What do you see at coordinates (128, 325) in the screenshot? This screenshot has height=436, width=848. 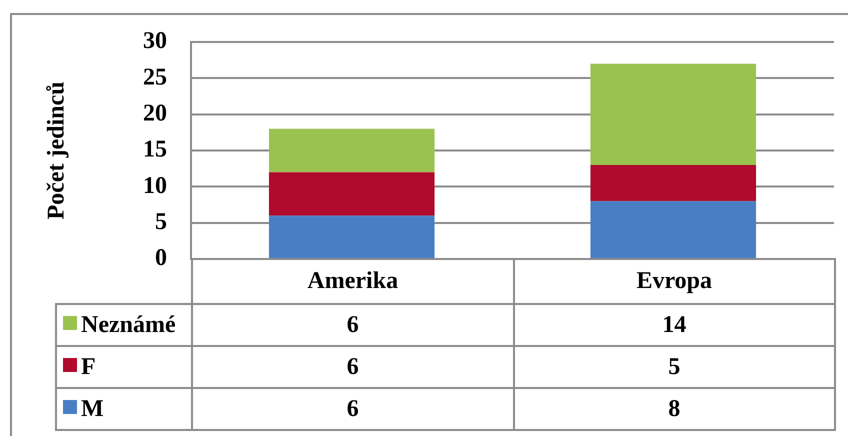 I see `legend-label: Neznámé` at bounding box center [128, 325].